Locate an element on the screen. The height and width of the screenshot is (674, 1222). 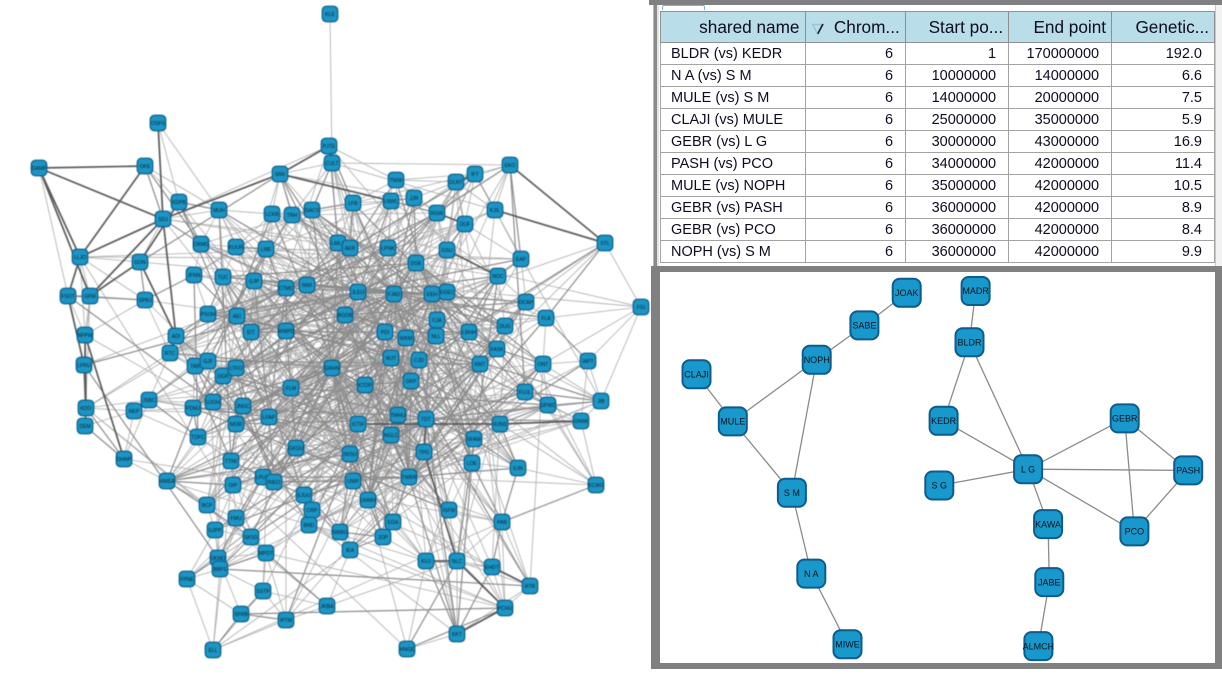
svg-text: PDMJ is located at coordinates (193, 409).